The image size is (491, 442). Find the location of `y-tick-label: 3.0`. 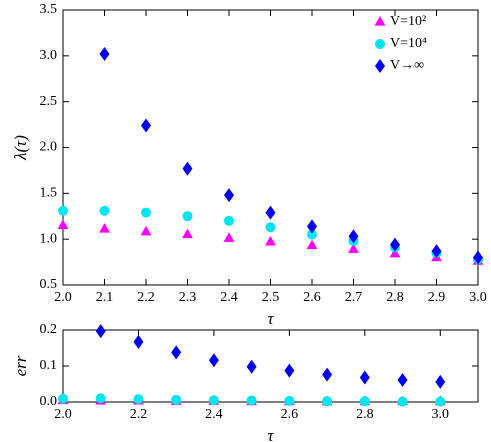

y-tick-label: 3.0 is located at coordinates (49, 55).